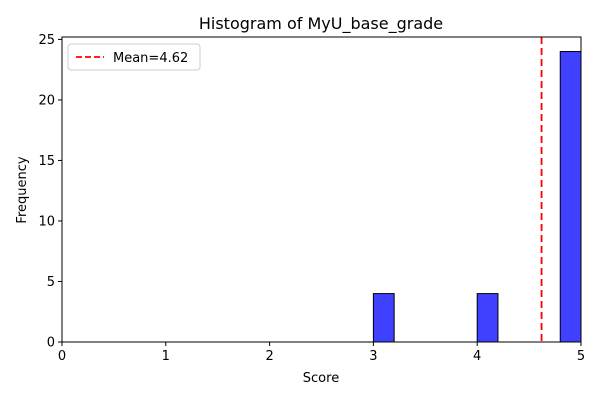  Describe the element at coordinates (46, 161) in the screenshot. I see `y-tick-label: 15` at that location.